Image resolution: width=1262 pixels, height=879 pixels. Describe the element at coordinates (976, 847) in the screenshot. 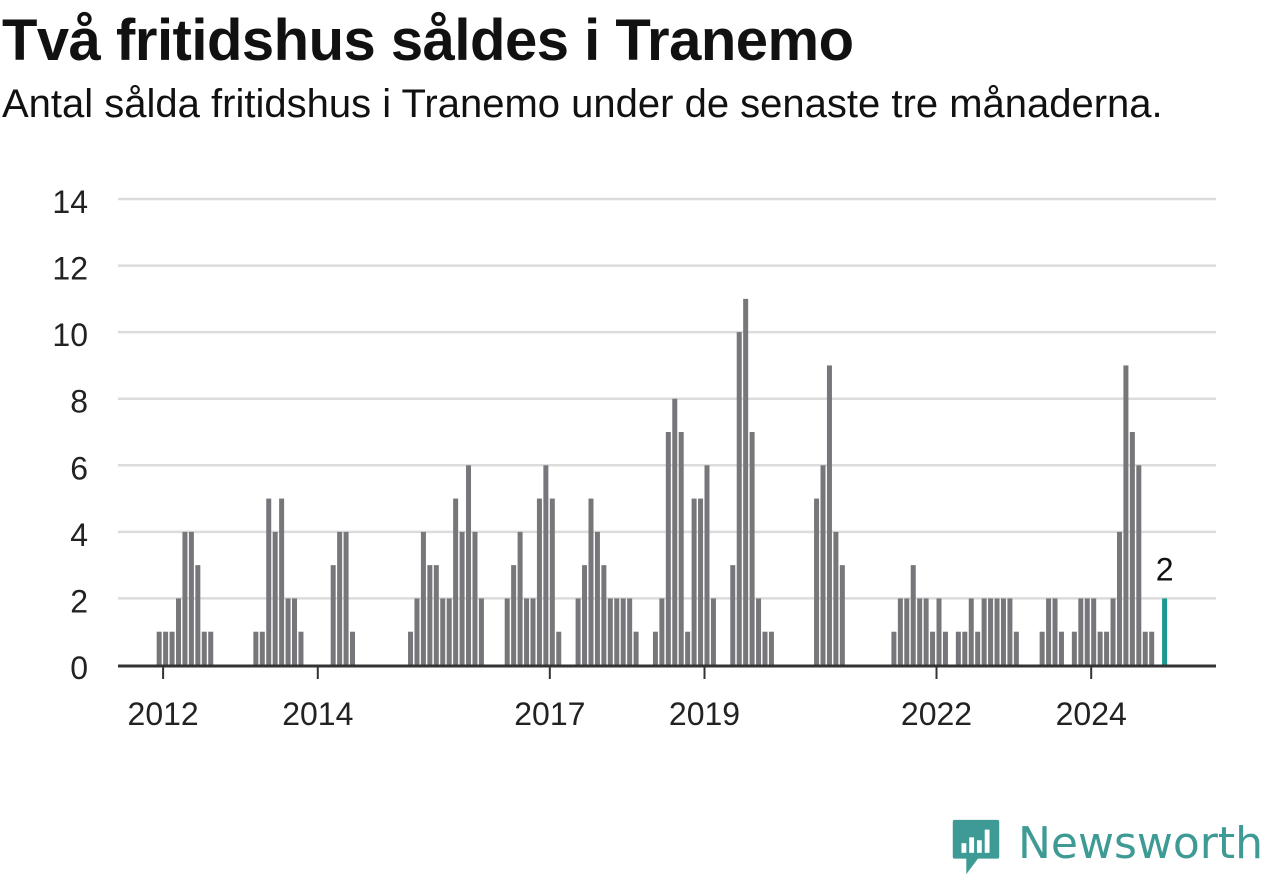

I see `newsworthy-chart-icon` at that location.